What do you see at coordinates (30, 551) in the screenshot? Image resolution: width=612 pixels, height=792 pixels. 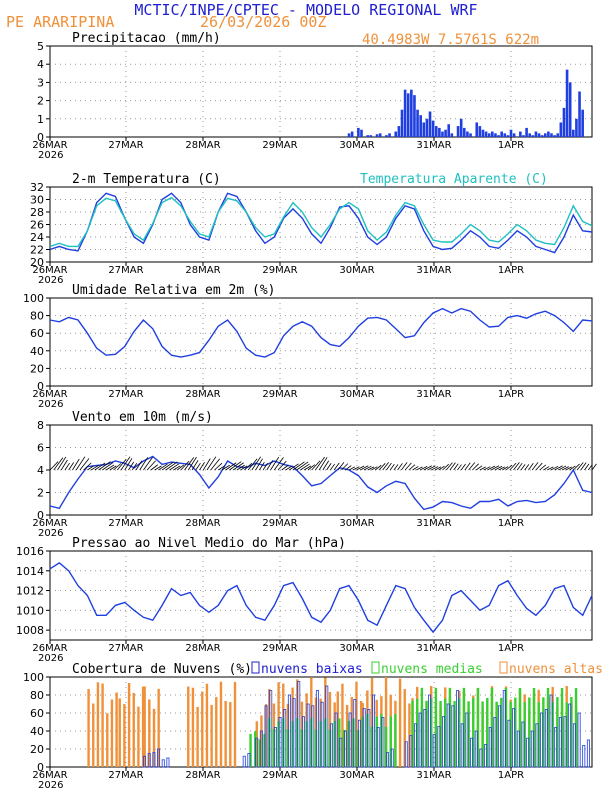 I see `y-tick-label: 1016` at bounding box center [30, 551].